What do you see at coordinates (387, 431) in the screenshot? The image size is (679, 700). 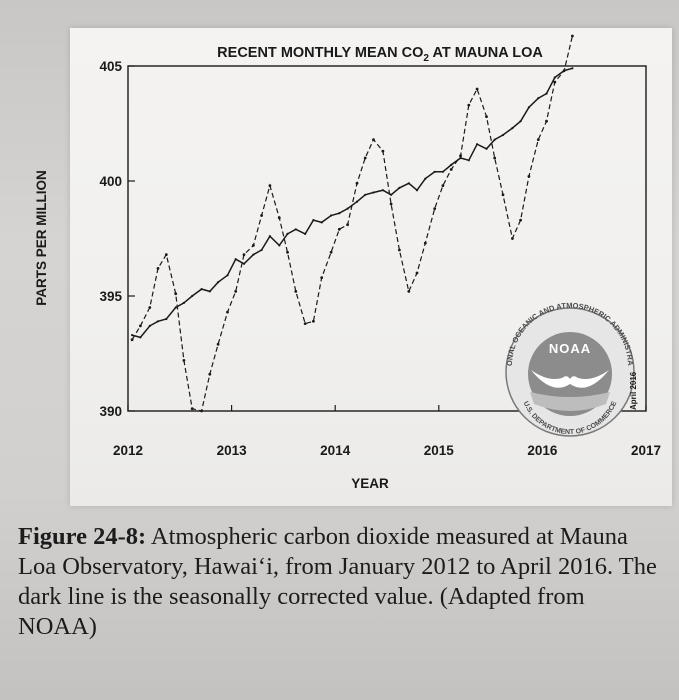 I see `x-axis-ticks: 2012 2013 2014 2015 2016 2017` at bounding box center [387, 431].